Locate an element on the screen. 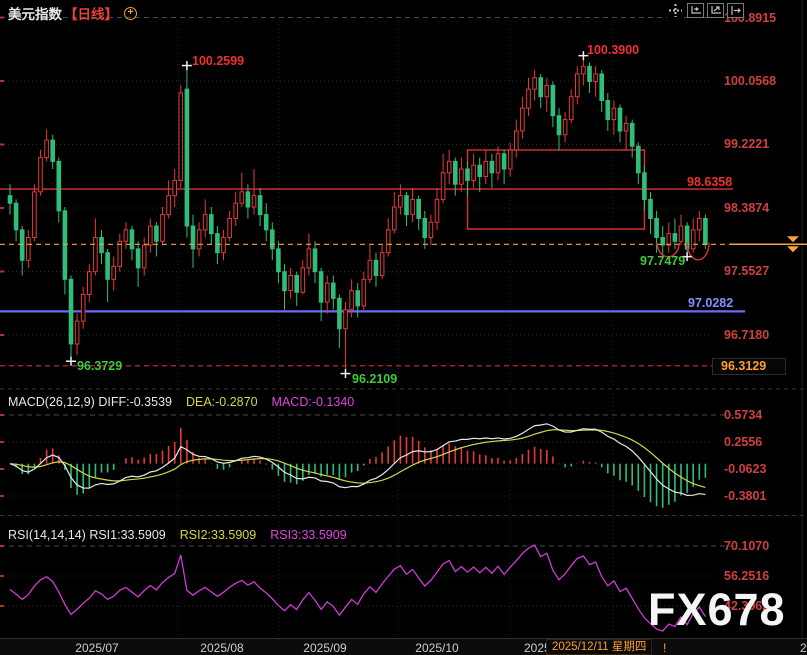 Image resolution: width=807 pixels, height=655 pixels. shift-pane-icon is located at coordinates (735, 10).